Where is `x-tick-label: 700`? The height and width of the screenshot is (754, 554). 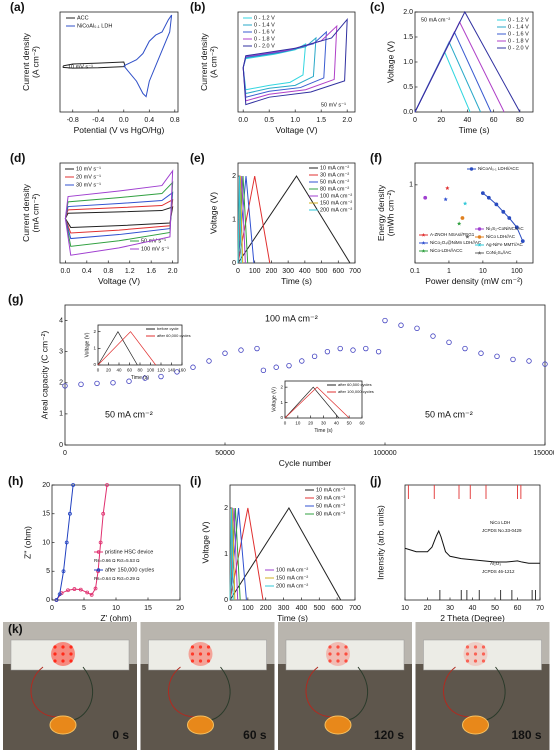
x-tick-label: 700 is located at coordinates (355, 608).